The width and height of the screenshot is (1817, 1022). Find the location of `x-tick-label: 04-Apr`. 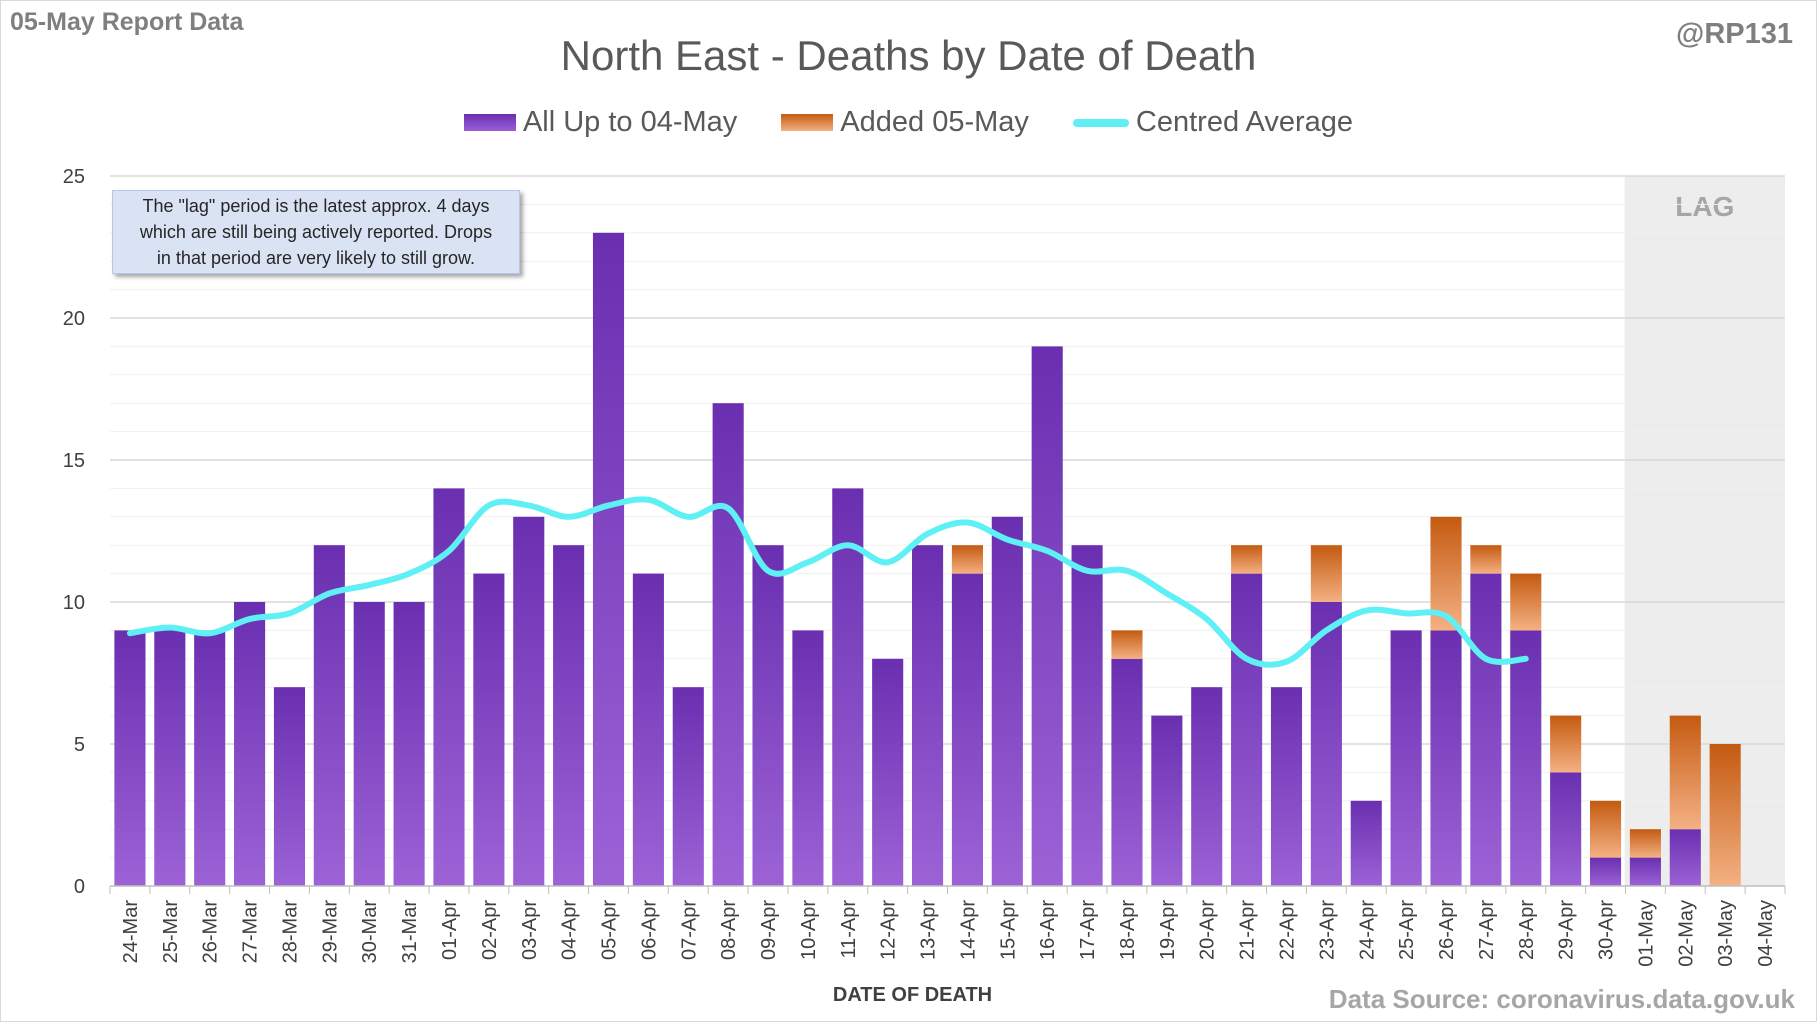

x-tick-label: 04-Apr is located at coordinates (570, 930).